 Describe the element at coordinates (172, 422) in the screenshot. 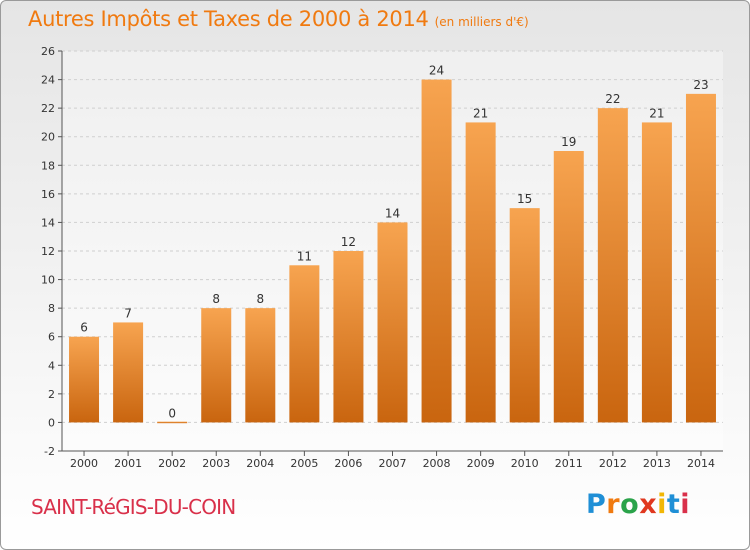

I see `bar-2002` at that location.